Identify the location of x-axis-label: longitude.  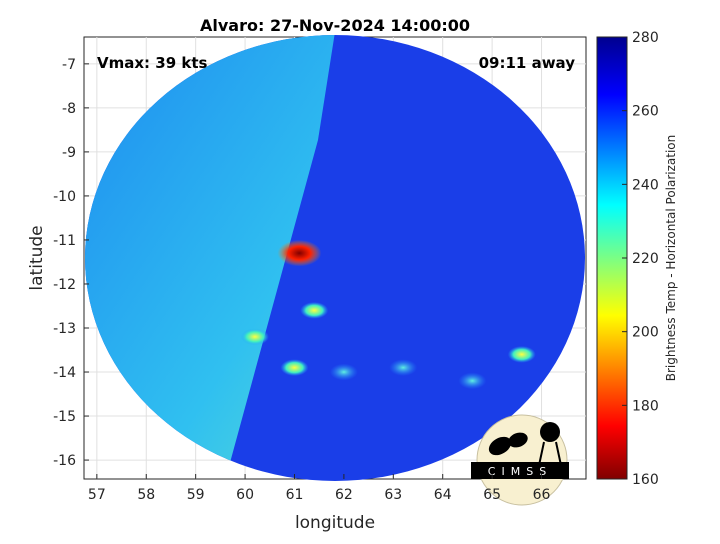
(335, 523).